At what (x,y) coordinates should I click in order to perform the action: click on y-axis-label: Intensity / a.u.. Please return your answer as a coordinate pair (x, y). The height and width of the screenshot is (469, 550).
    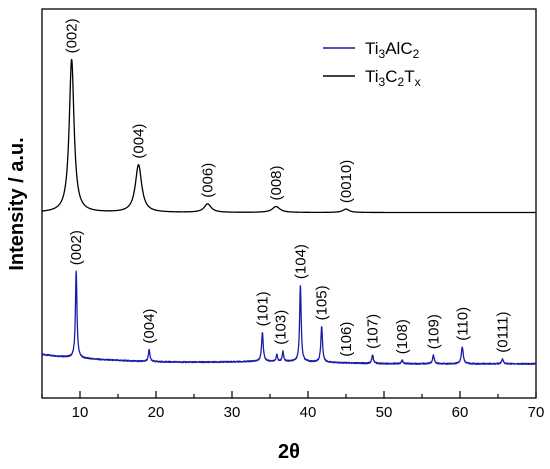
    Looking at the image, I should click on (17, 203).